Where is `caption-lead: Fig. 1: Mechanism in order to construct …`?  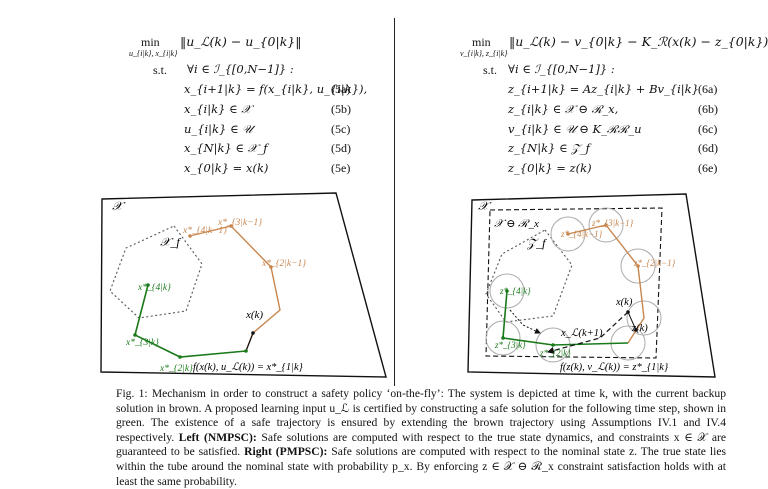 caption-lead: Fig. 1: Mechanism in order to construct … is located at coordinates (421, 415).